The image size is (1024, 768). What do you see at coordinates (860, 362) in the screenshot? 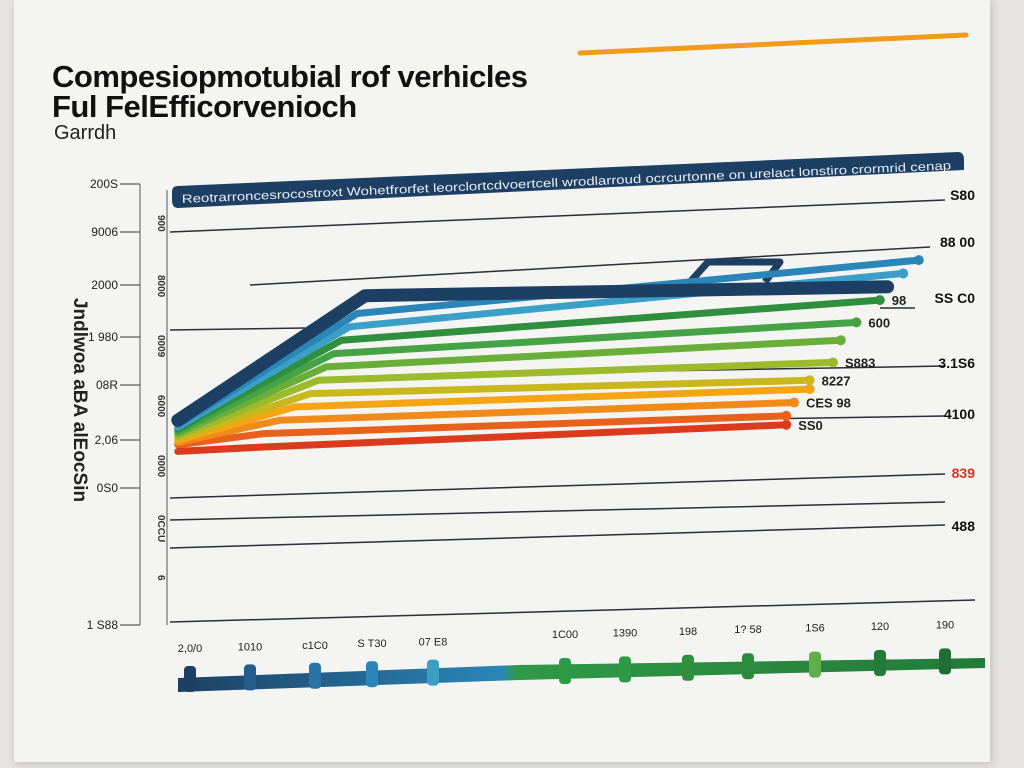
I see `series-end-label: S883` at bounding box center [860, 362].